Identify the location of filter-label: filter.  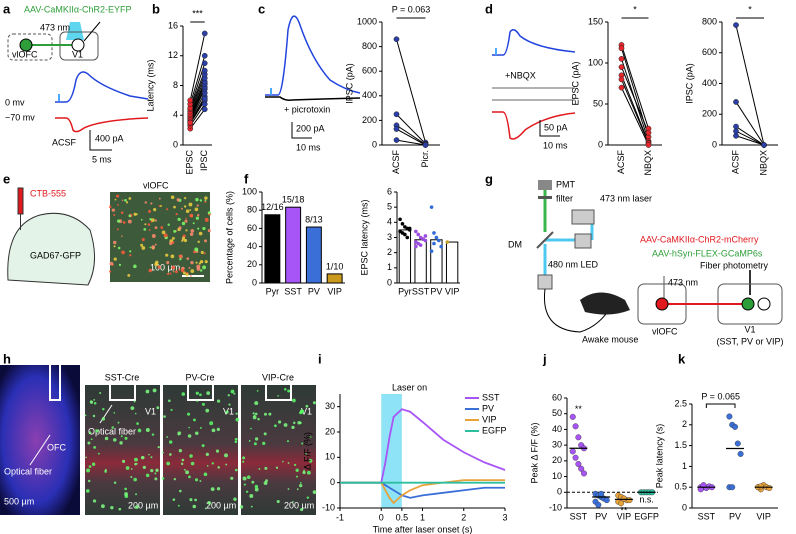
(564, 198).